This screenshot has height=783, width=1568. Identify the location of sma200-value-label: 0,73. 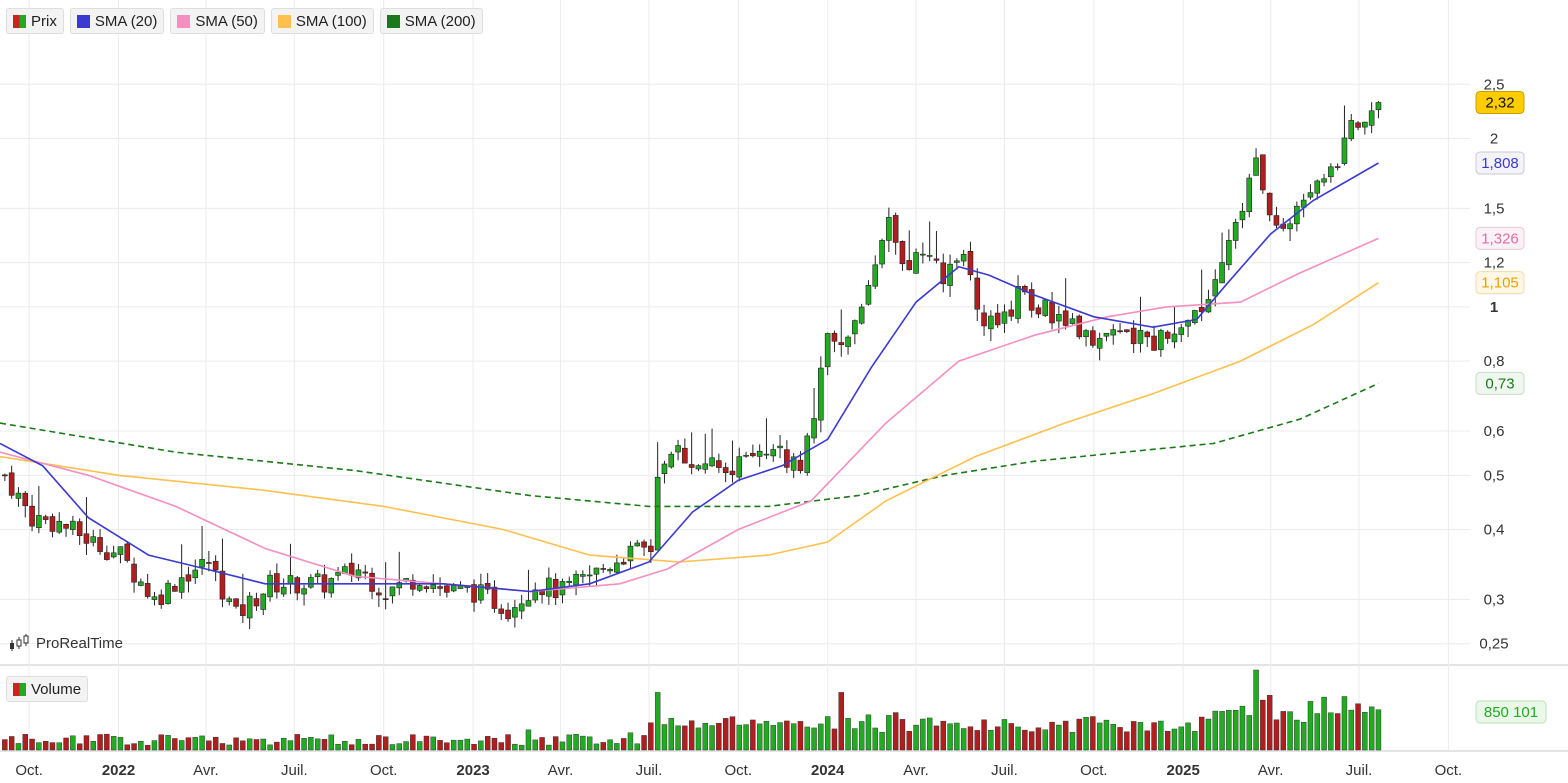
(1499, 383).